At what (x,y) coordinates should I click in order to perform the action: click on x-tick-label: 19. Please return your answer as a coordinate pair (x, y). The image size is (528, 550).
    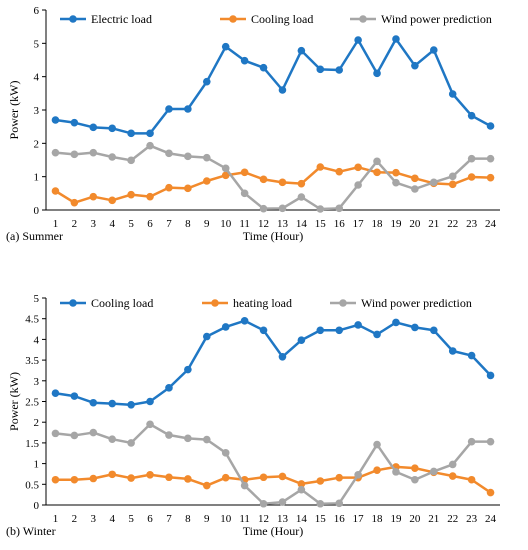
    Looking at the image, I should click on (396, 519).